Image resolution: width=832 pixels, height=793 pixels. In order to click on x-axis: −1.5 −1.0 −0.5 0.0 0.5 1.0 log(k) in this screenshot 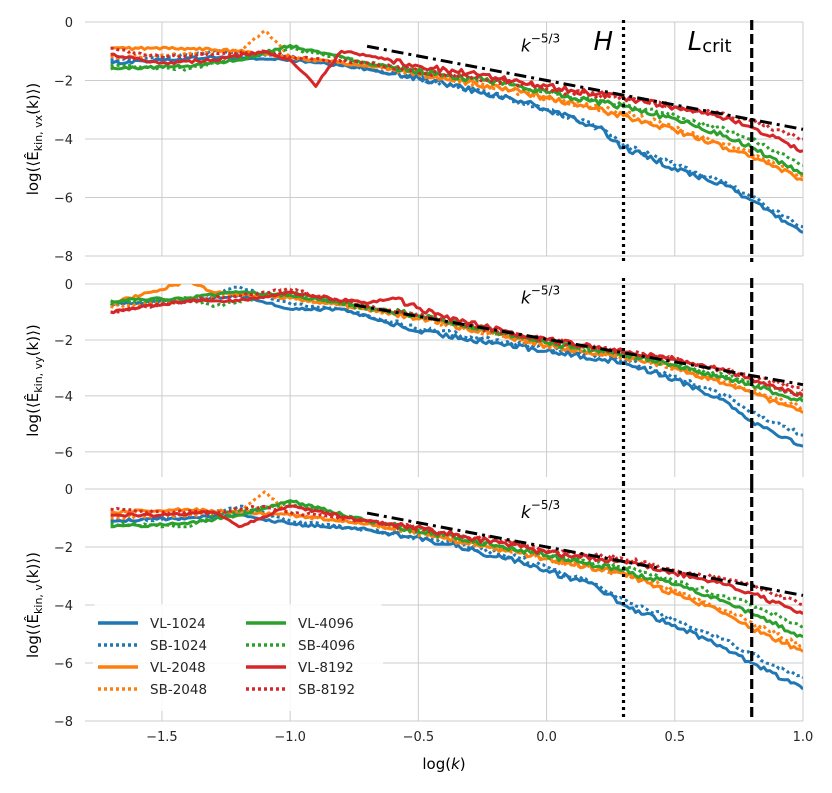, I will do `click(479, 751)`.